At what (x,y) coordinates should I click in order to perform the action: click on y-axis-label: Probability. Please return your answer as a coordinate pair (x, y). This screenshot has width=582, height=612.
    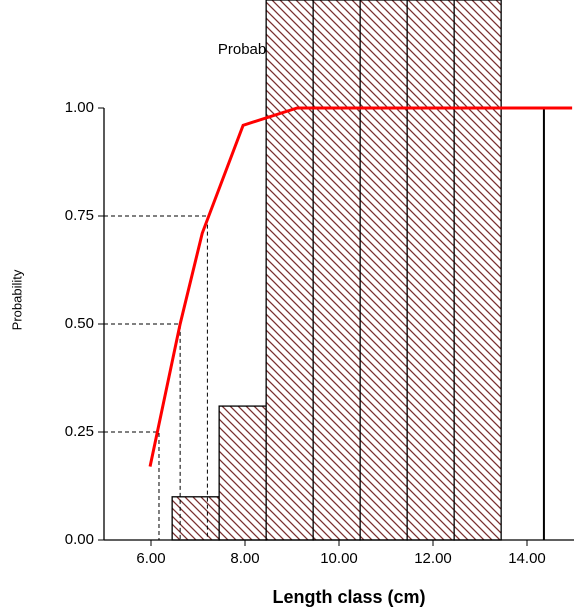
    Looking at the image, I should click on (16, 299).